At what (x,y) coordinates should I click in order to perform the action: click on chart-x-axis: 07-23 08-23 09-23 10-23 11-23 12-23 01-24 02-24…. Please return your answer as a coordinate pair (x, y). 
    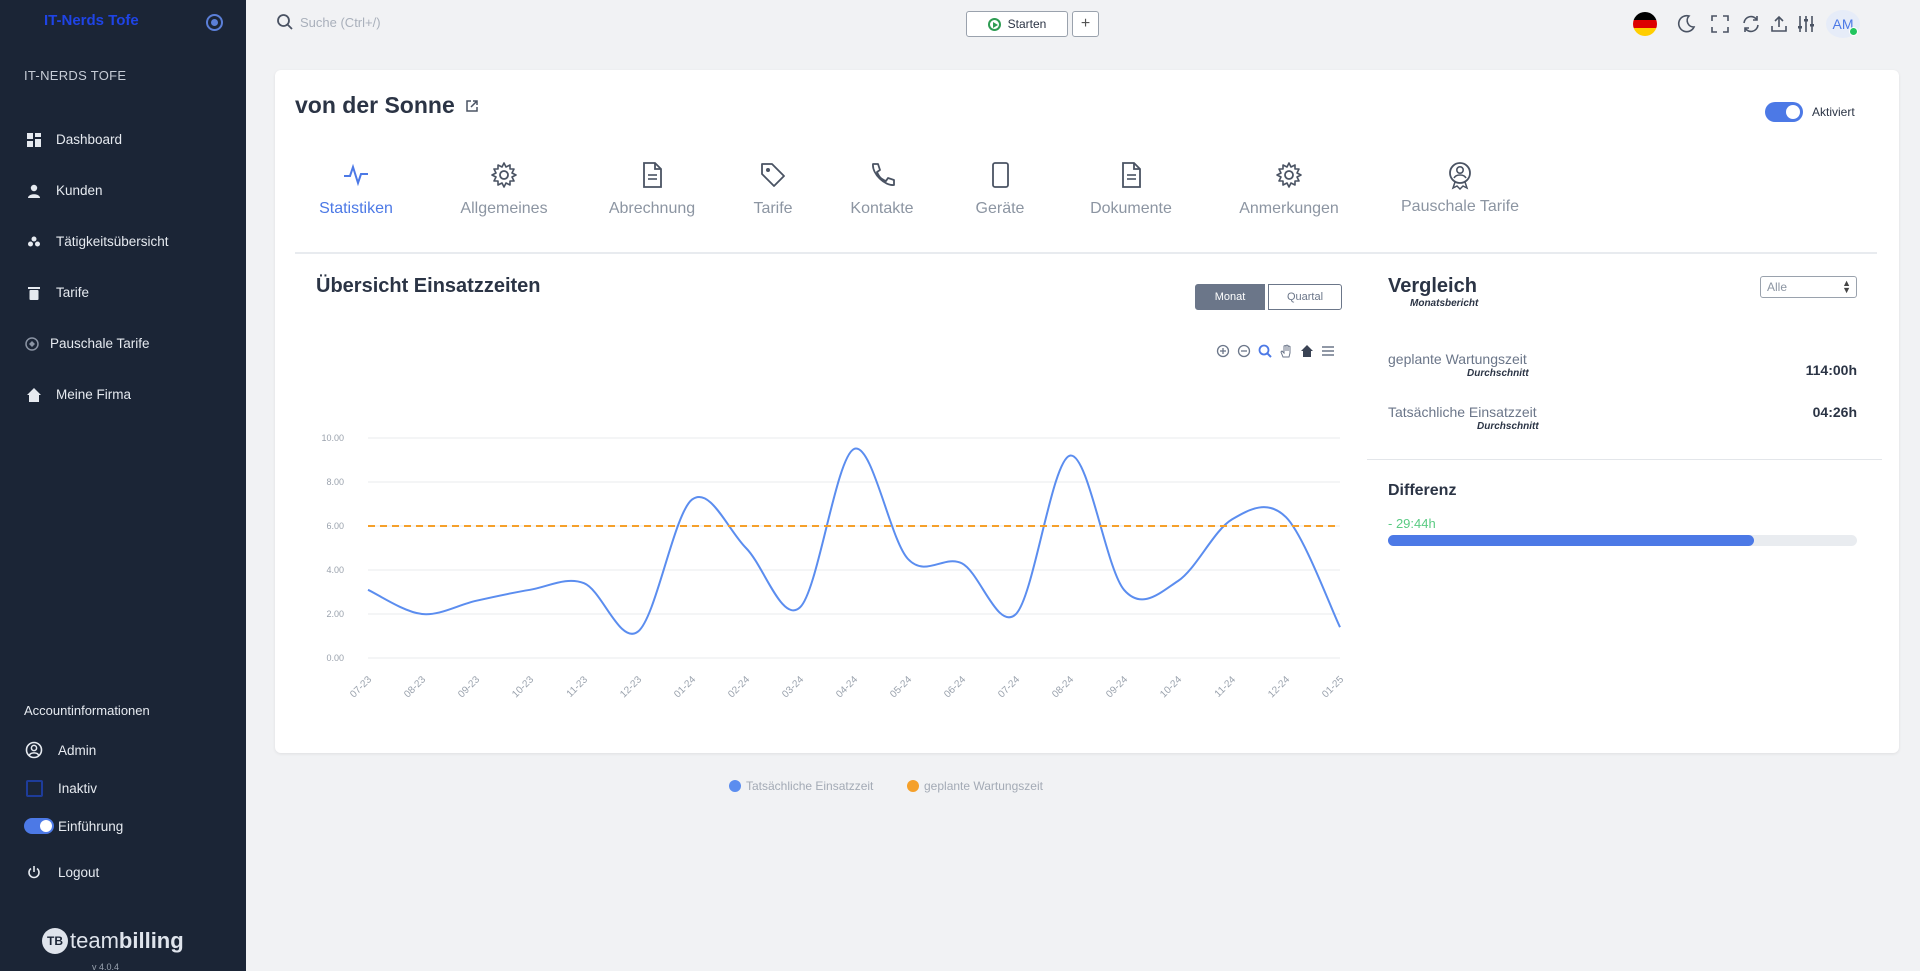
    Looking at the image, I should click on (847, 687).